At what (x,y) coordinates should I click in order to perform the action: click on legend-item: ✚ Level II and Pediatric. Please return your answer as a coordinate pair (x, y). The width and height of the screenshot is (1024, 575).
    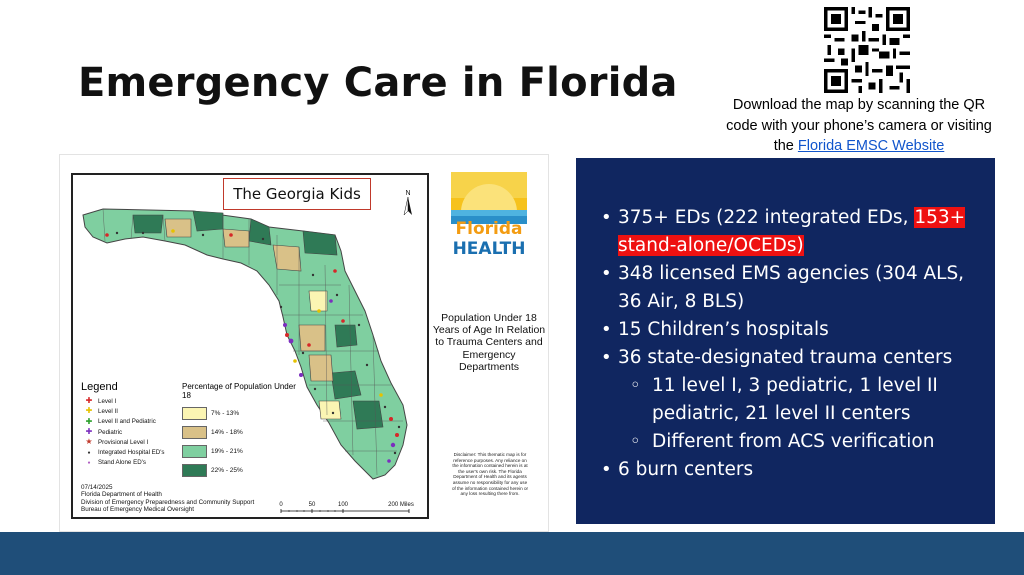
    Looking at the image, I should click on (124, 422).